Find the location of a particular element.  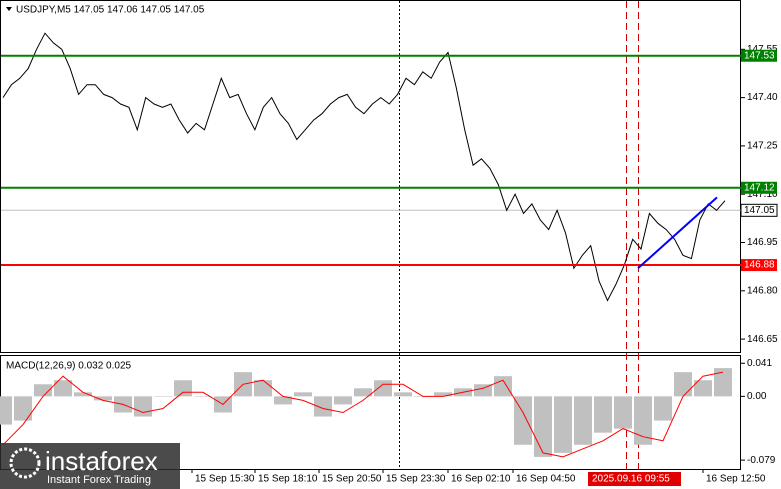

trendline is located at coordinates (677, 233).